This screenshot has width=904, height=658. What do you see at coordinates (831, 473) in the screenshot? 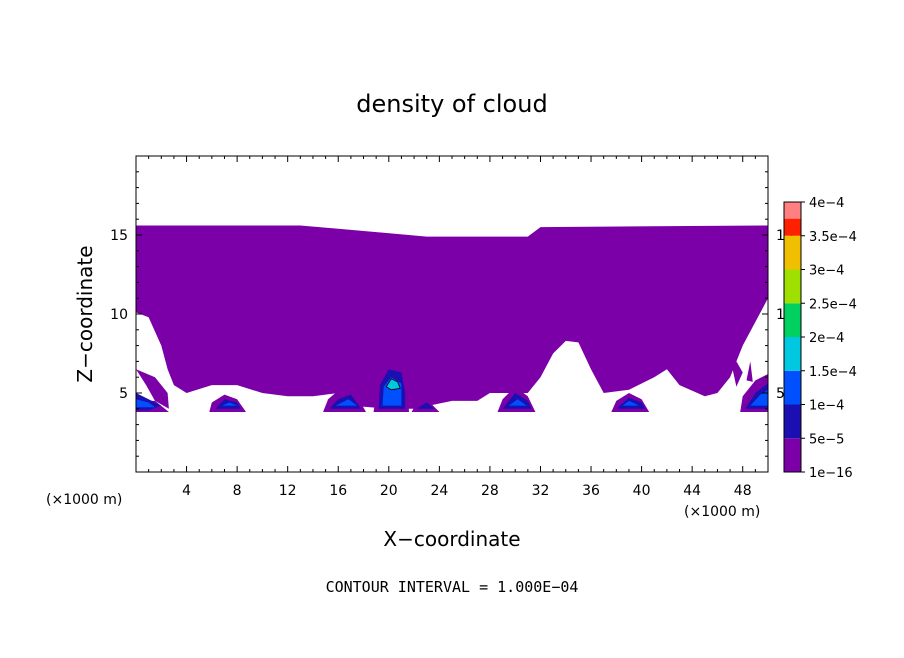
I see `colorbar-label-0: 1e−16` at bounding box center [831, 473].